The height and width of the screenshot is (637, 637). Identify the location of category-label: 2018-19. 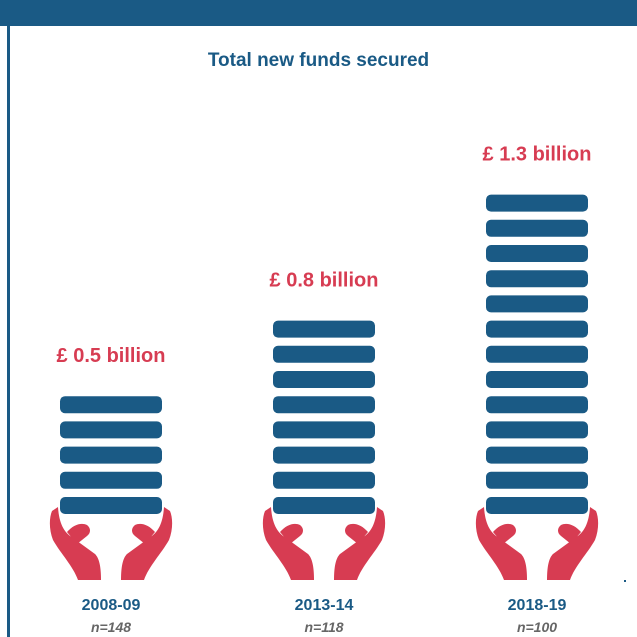
(537, 605).